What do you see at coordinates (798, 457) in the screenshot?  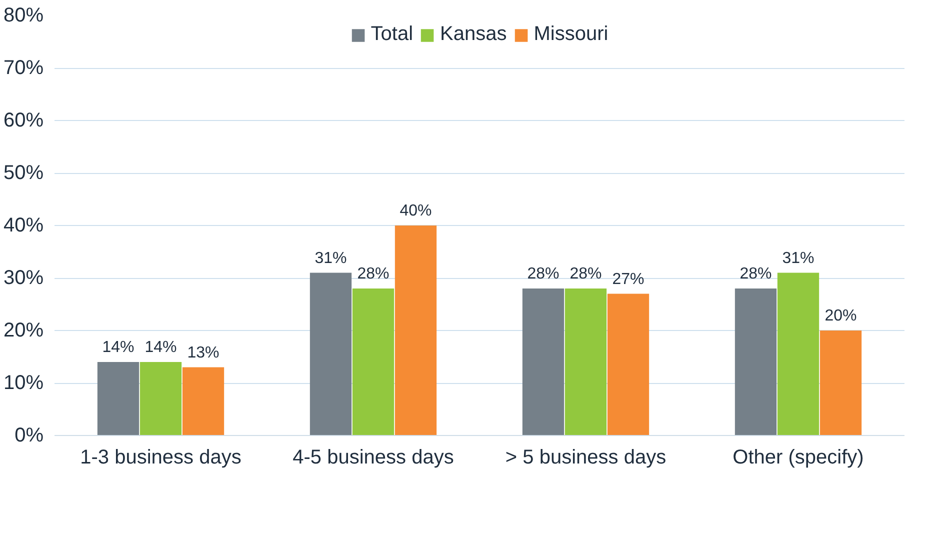 I see `x-tick-label: Other (specify)` at bounding box center [798, 457].